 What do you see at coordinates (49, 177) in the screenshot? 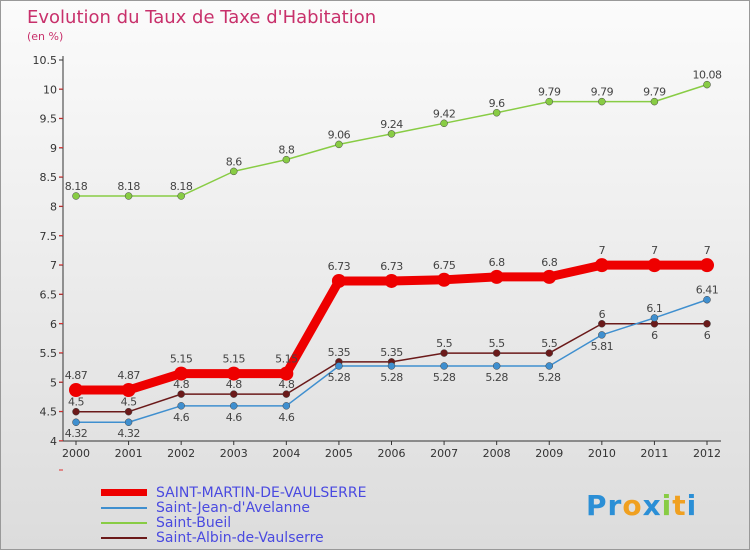
I see `y-tick-label: 8.5` at bounding box center [49, 177].